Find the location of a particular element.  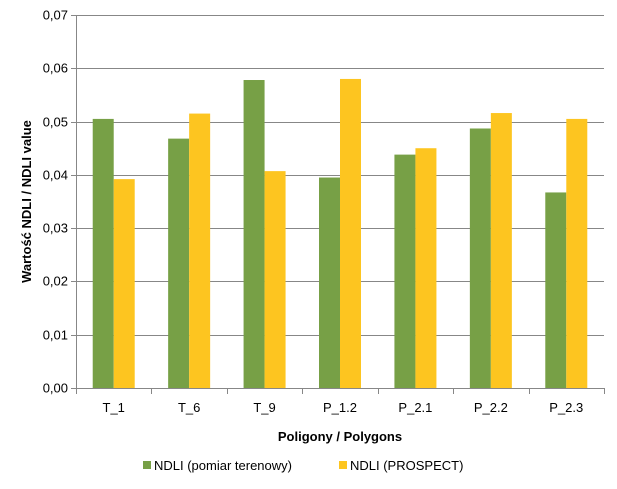

legend-swatch-prospect is located at coordinates (343, 465).